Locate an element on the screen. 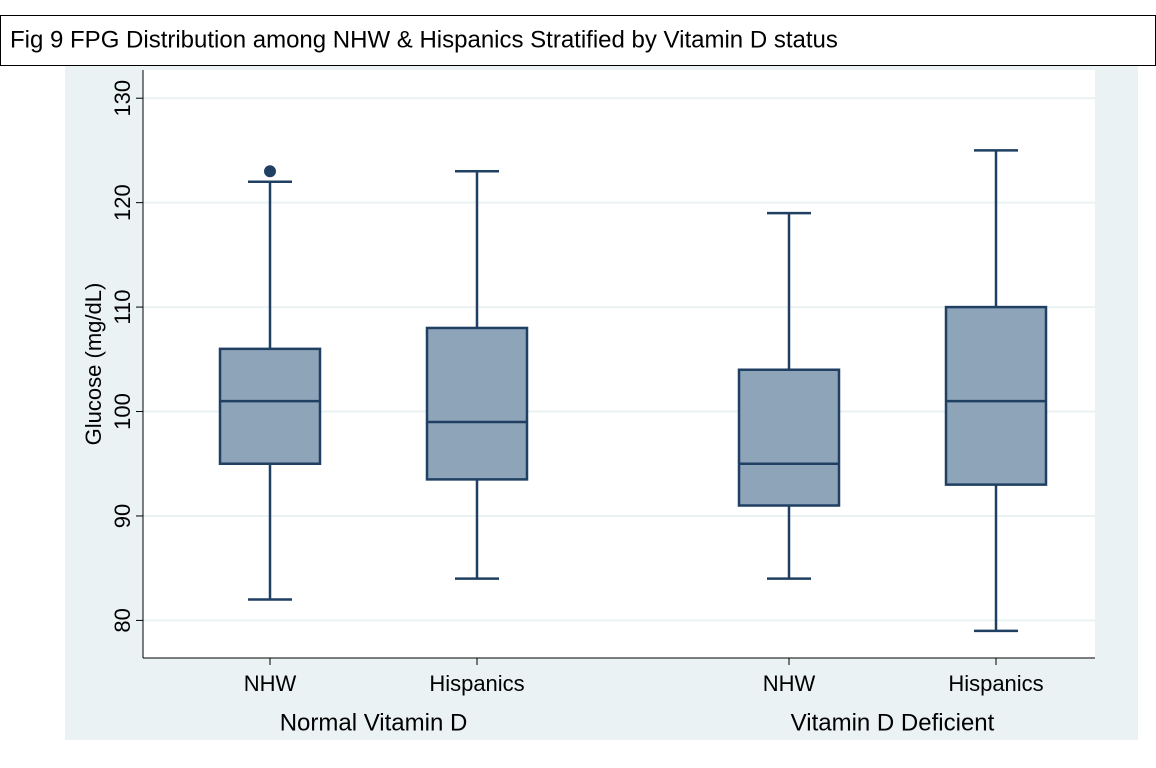  group-label: Normal Vitamin D is located at coordinates (374, 722).